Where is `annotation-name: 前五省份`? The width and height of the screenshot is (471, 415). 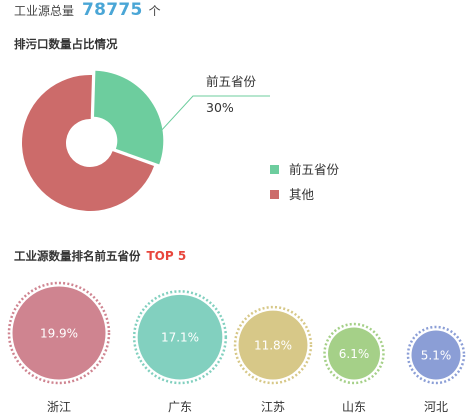
annotation-name: 前五省份 is located at coordinates (231, 81).